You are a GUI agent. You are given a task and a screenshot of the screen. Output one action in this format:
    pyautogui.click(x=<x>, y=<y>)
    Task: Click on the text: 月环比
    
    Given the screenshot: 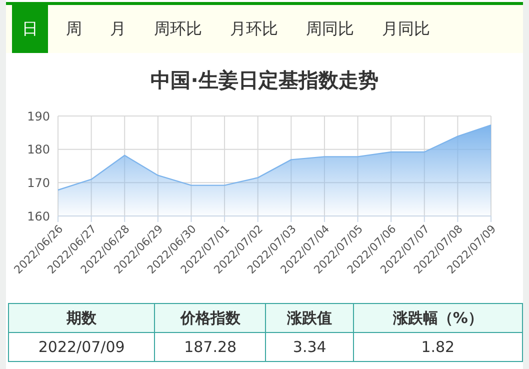 What is the action you would take?
    pyautogui.click(x=254, y=29)
    